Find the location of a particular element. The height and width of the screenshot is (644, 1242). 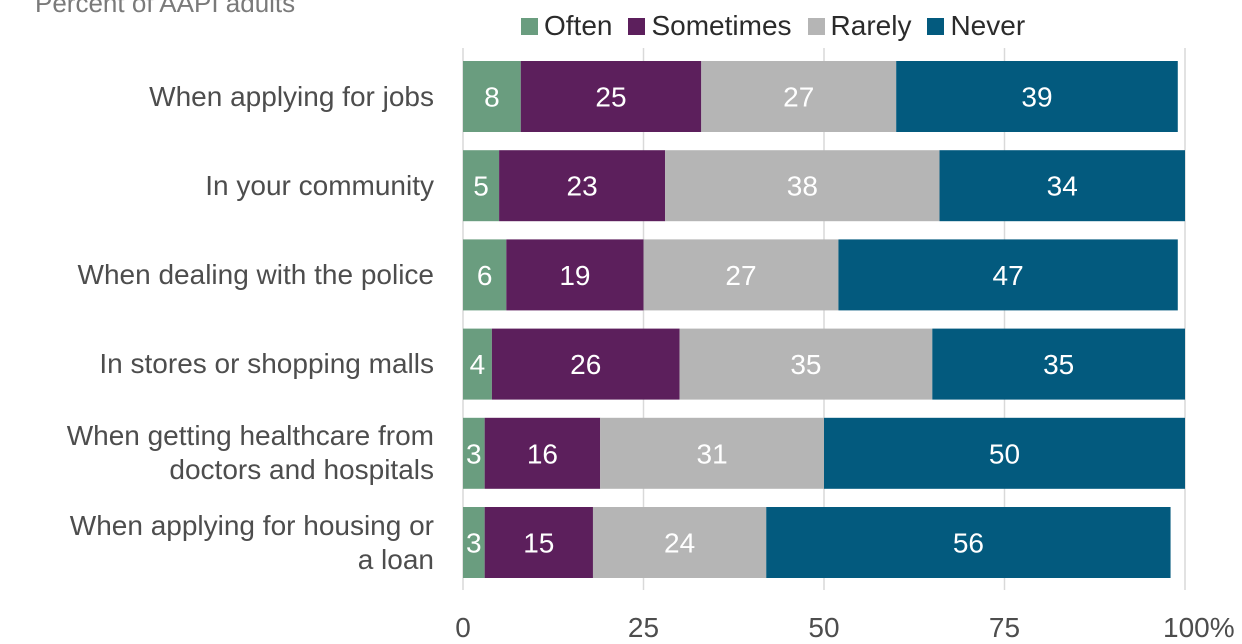

data-label: 34 is located at coordinates (1062, 186).